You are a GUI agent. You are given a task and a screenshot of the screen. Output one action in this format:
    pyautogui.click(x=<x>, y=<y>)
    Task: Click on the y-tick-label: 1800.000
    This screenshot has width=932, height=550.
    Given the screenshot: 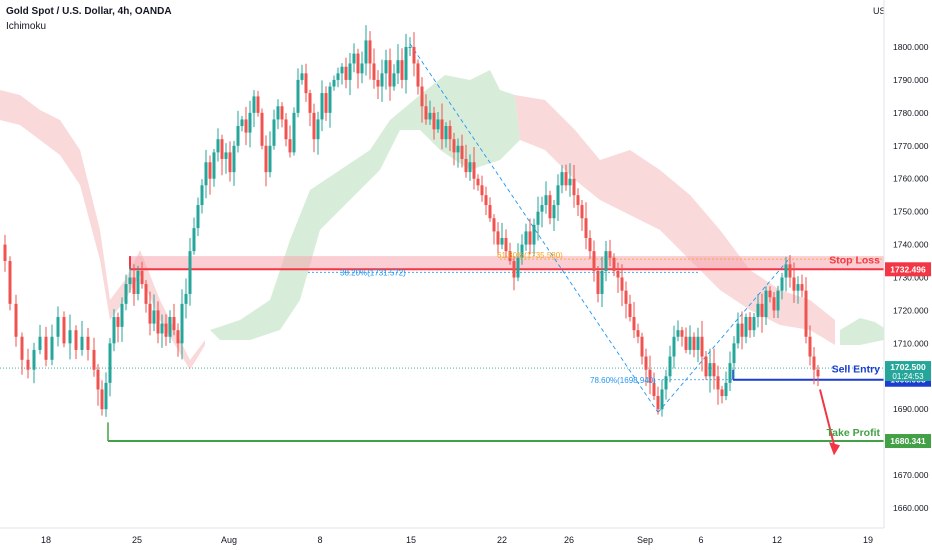 What is the action you would take?
    pyautogui.click(x=911, y=47)
    